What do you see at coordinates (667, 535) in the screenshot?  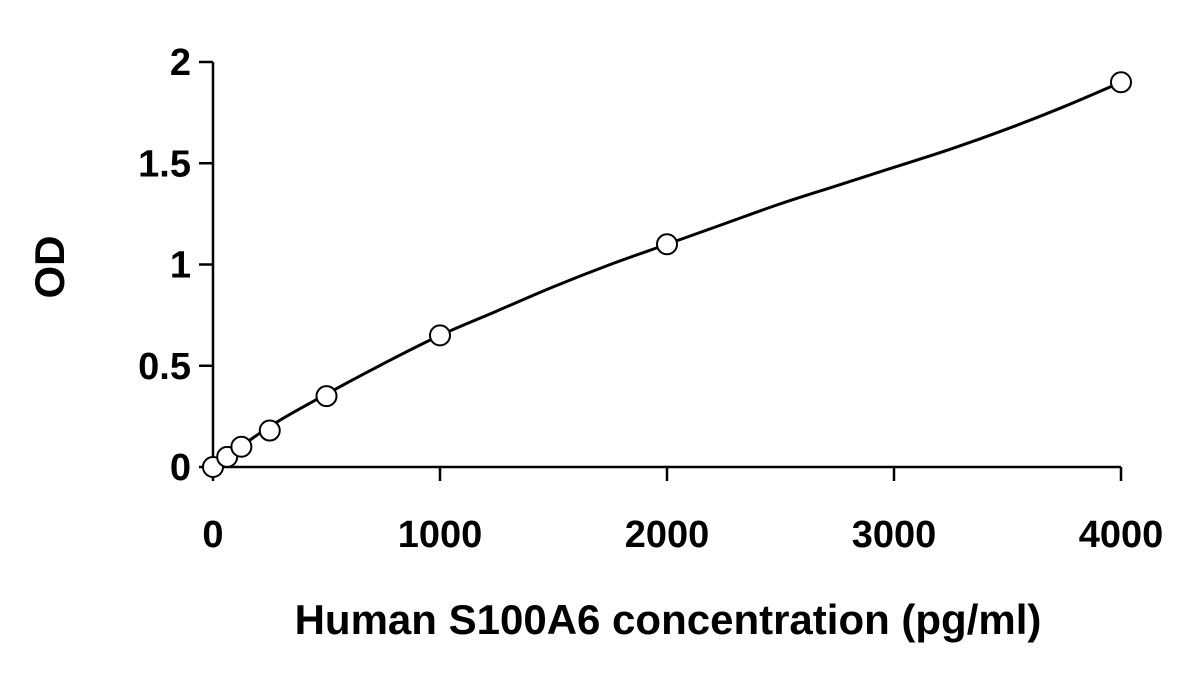 I see `x-tick-label: 2000` at bounding box center [667, 535].